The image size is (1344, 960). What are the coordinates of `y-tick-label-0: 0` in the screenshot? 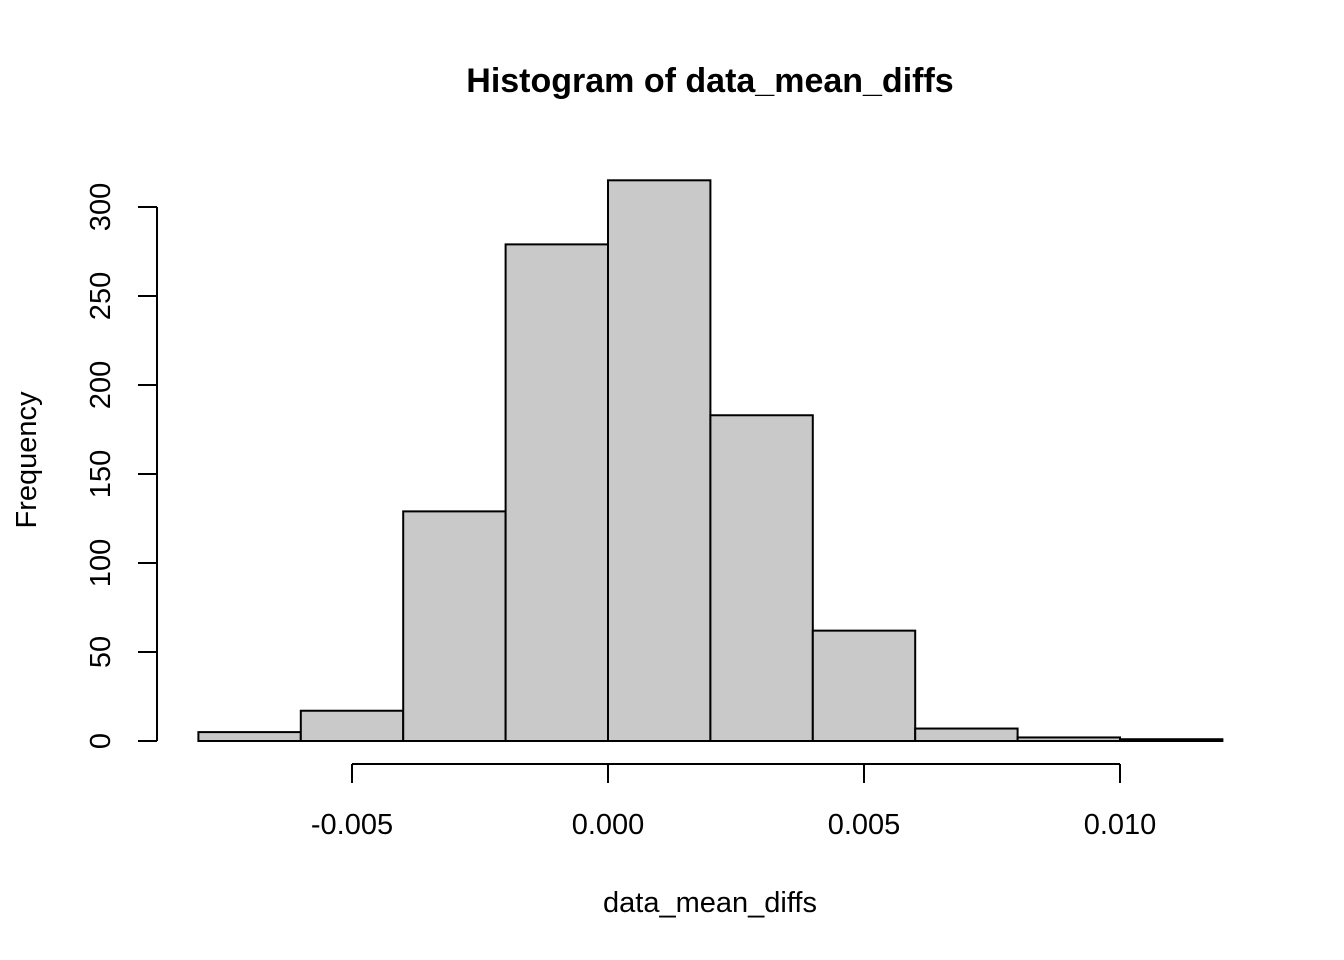 It's located at (101, 741).